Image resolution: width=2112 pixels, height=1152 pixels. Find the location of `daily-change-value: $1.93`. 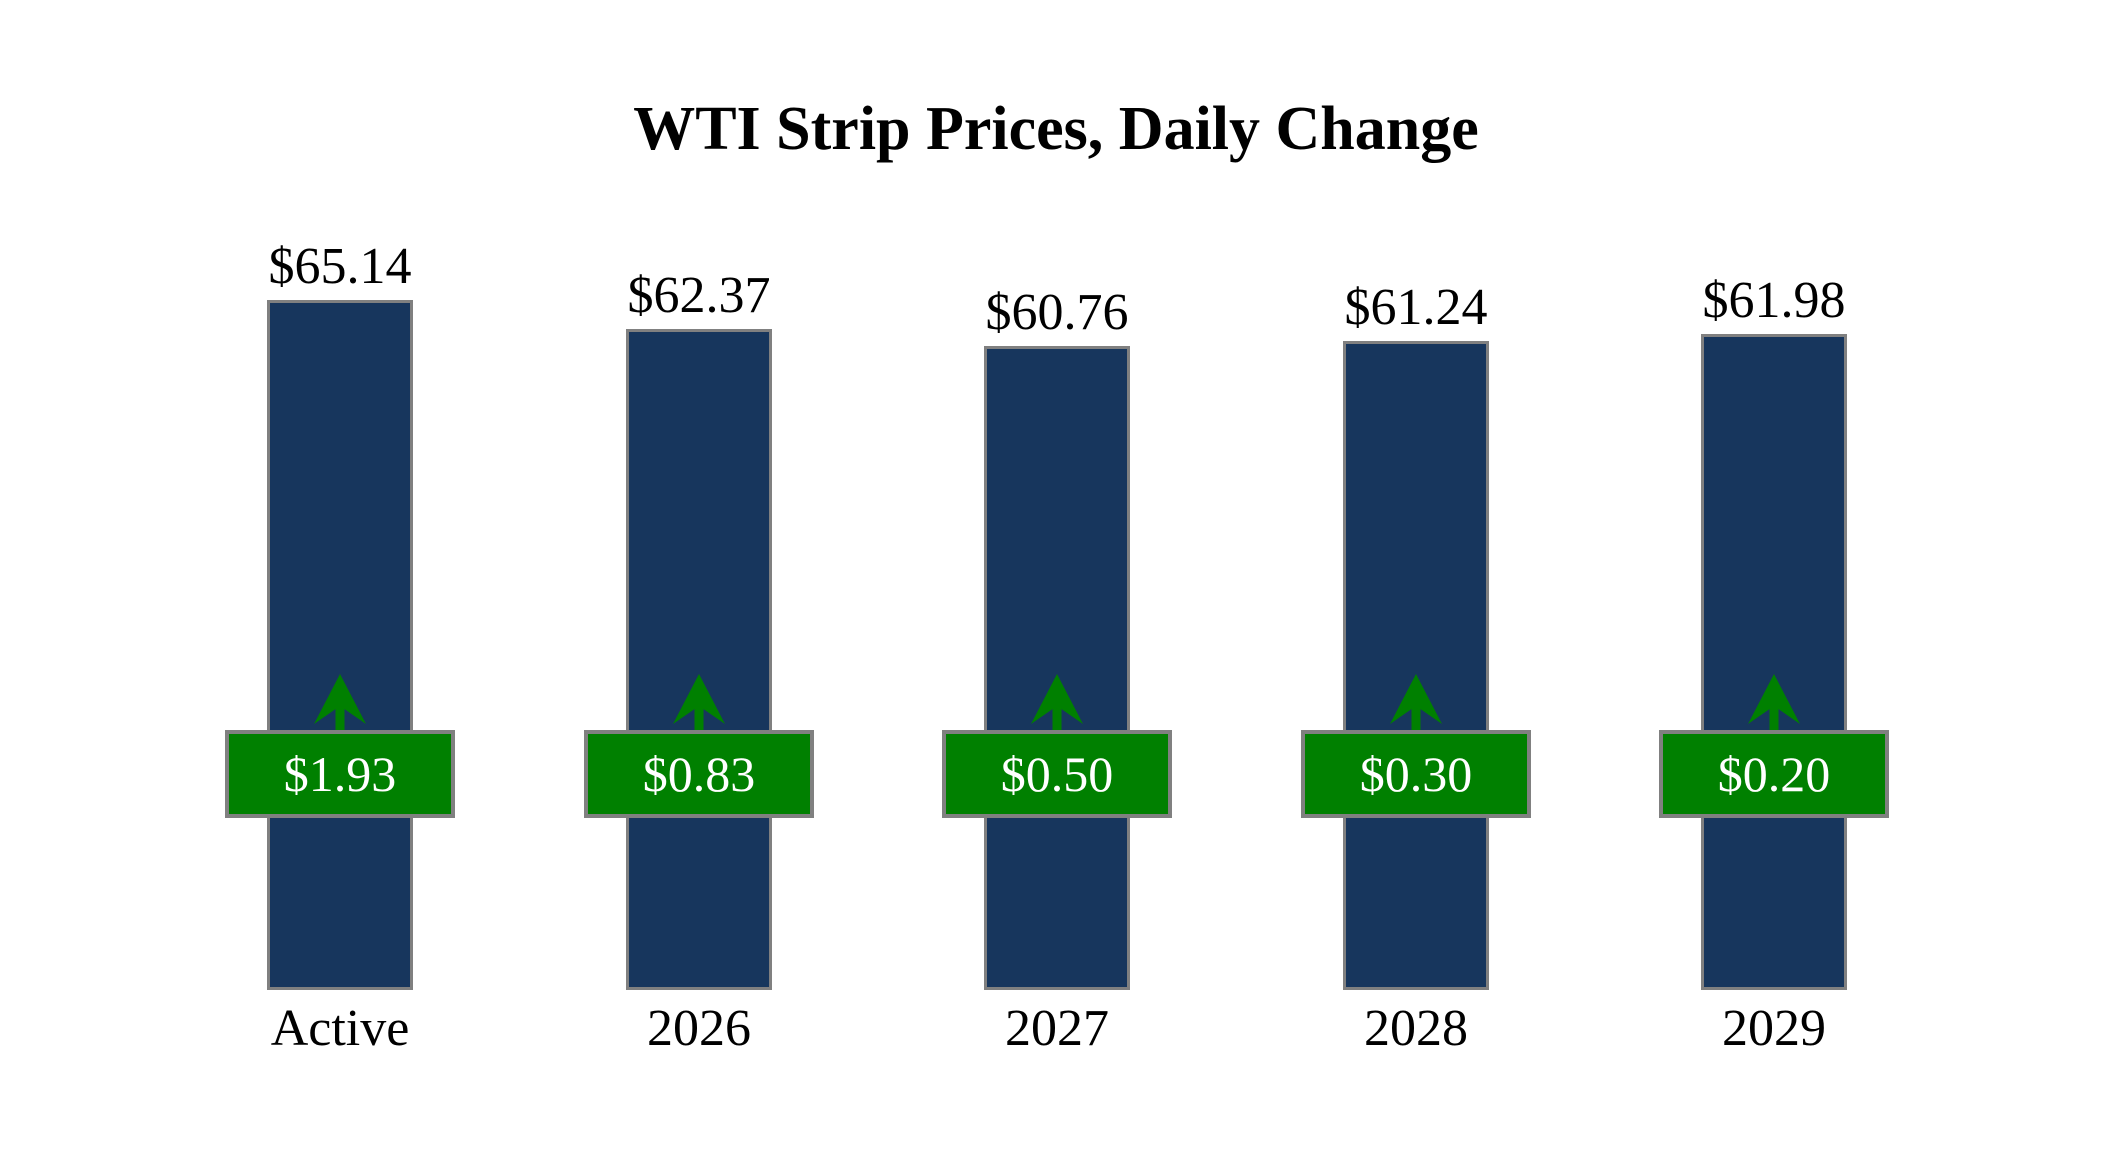

daily-change-value: $1.93 is located at coordinates (340, 774).